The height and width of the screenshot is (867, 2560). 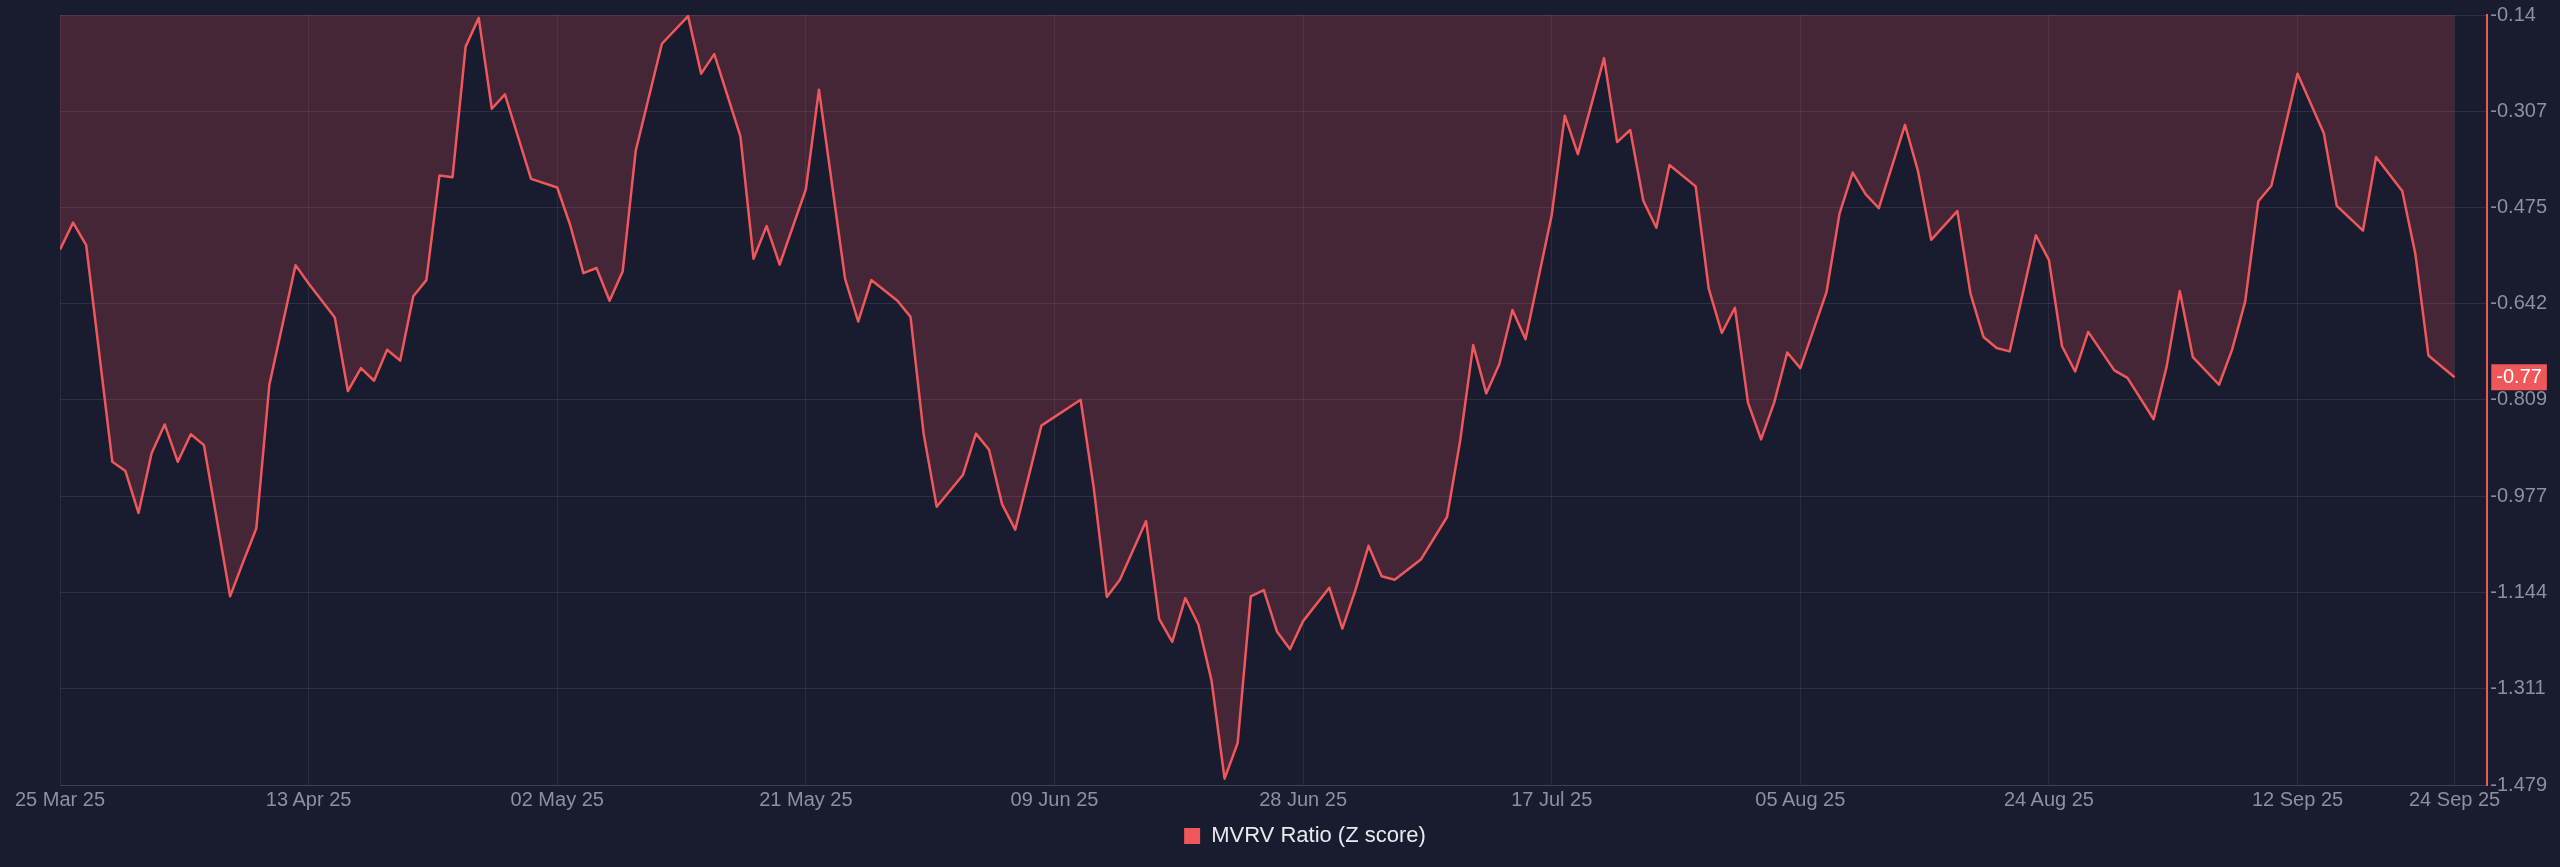 What do you see at coordinates (308, 798) in the screenshot?
I see `x-tick-label: 13 Apr 25` at bounding box center [308, 798].